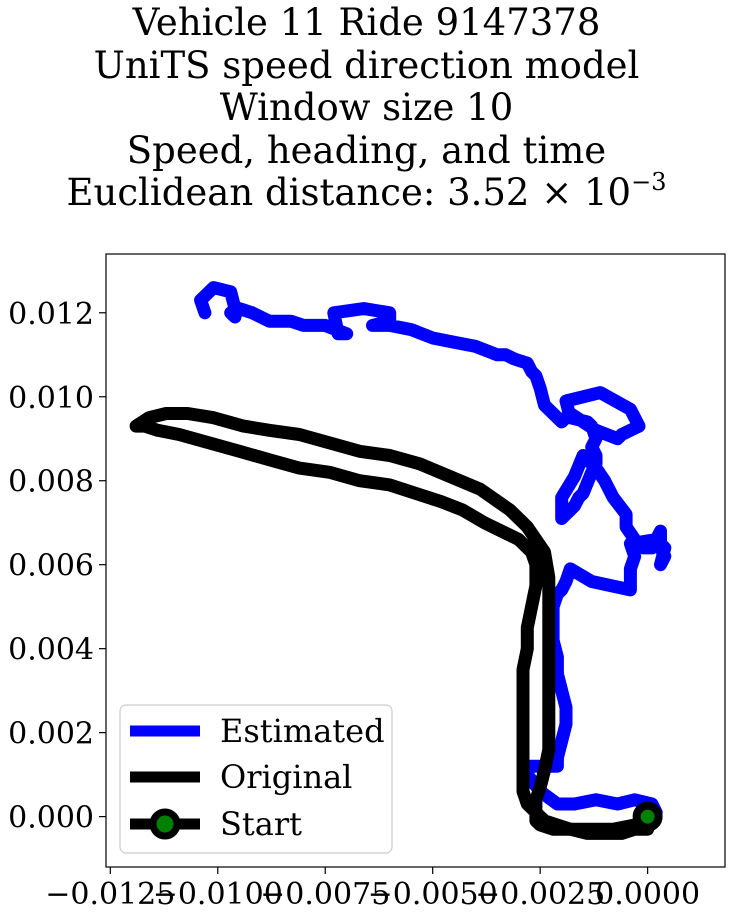 This screenshot has width=733, height=916. What do you see at coordinates (51, 314) in the screenshot?
I see `y-tick-label: 0.012` at bounding box center [51, 314].